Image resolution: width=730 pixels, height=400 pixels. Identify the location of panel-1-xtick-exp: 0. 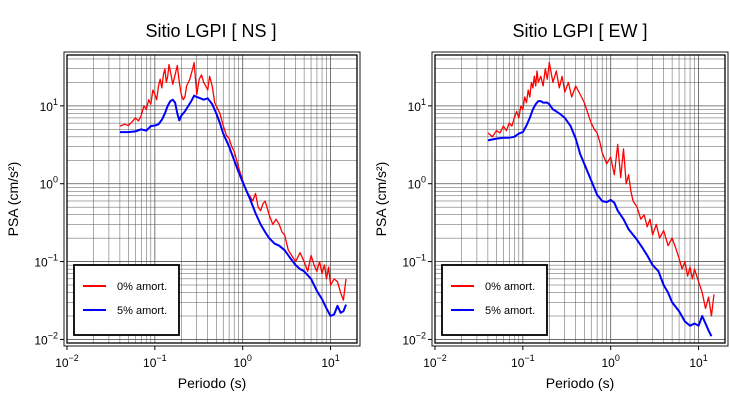
(249, 358).